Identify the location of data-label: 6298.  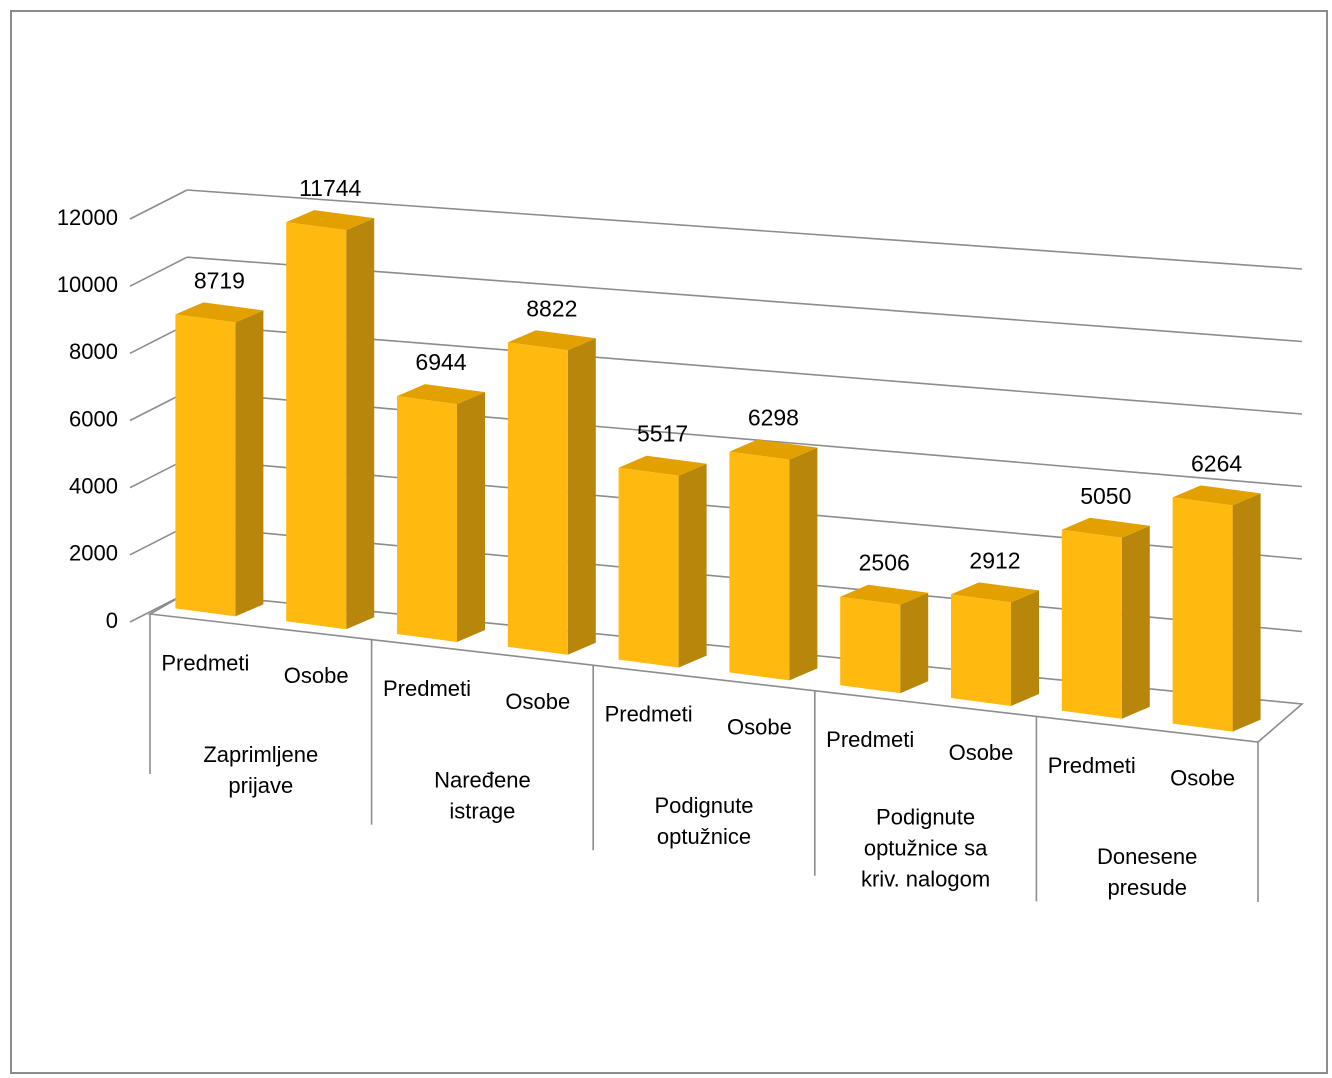
(773, 418).